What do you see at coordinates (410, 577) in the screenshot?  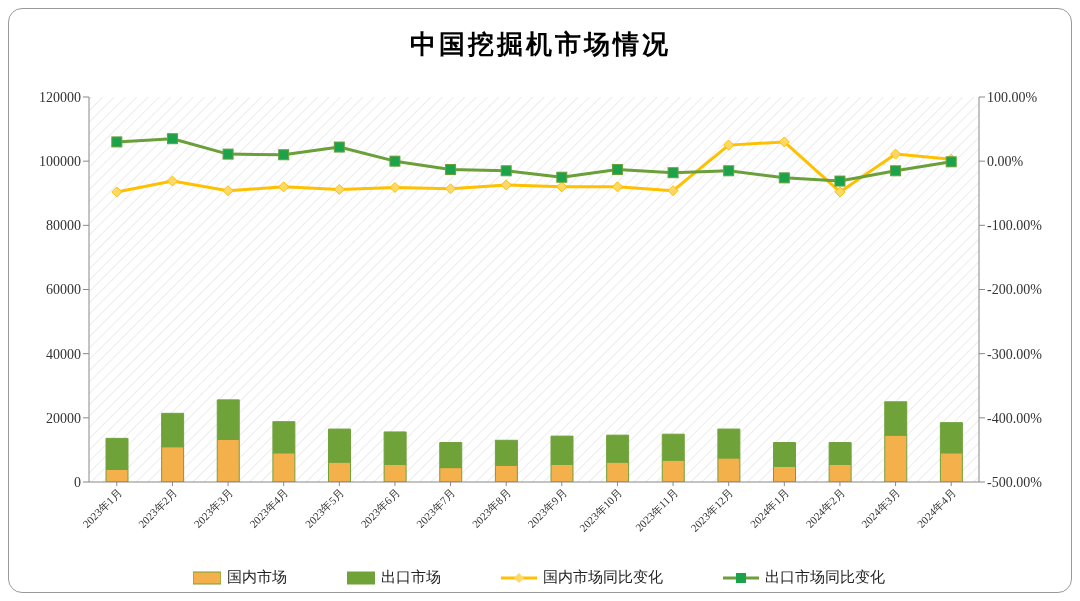 I see `legend-label: 出口市场` at bounding box center [410, 577].